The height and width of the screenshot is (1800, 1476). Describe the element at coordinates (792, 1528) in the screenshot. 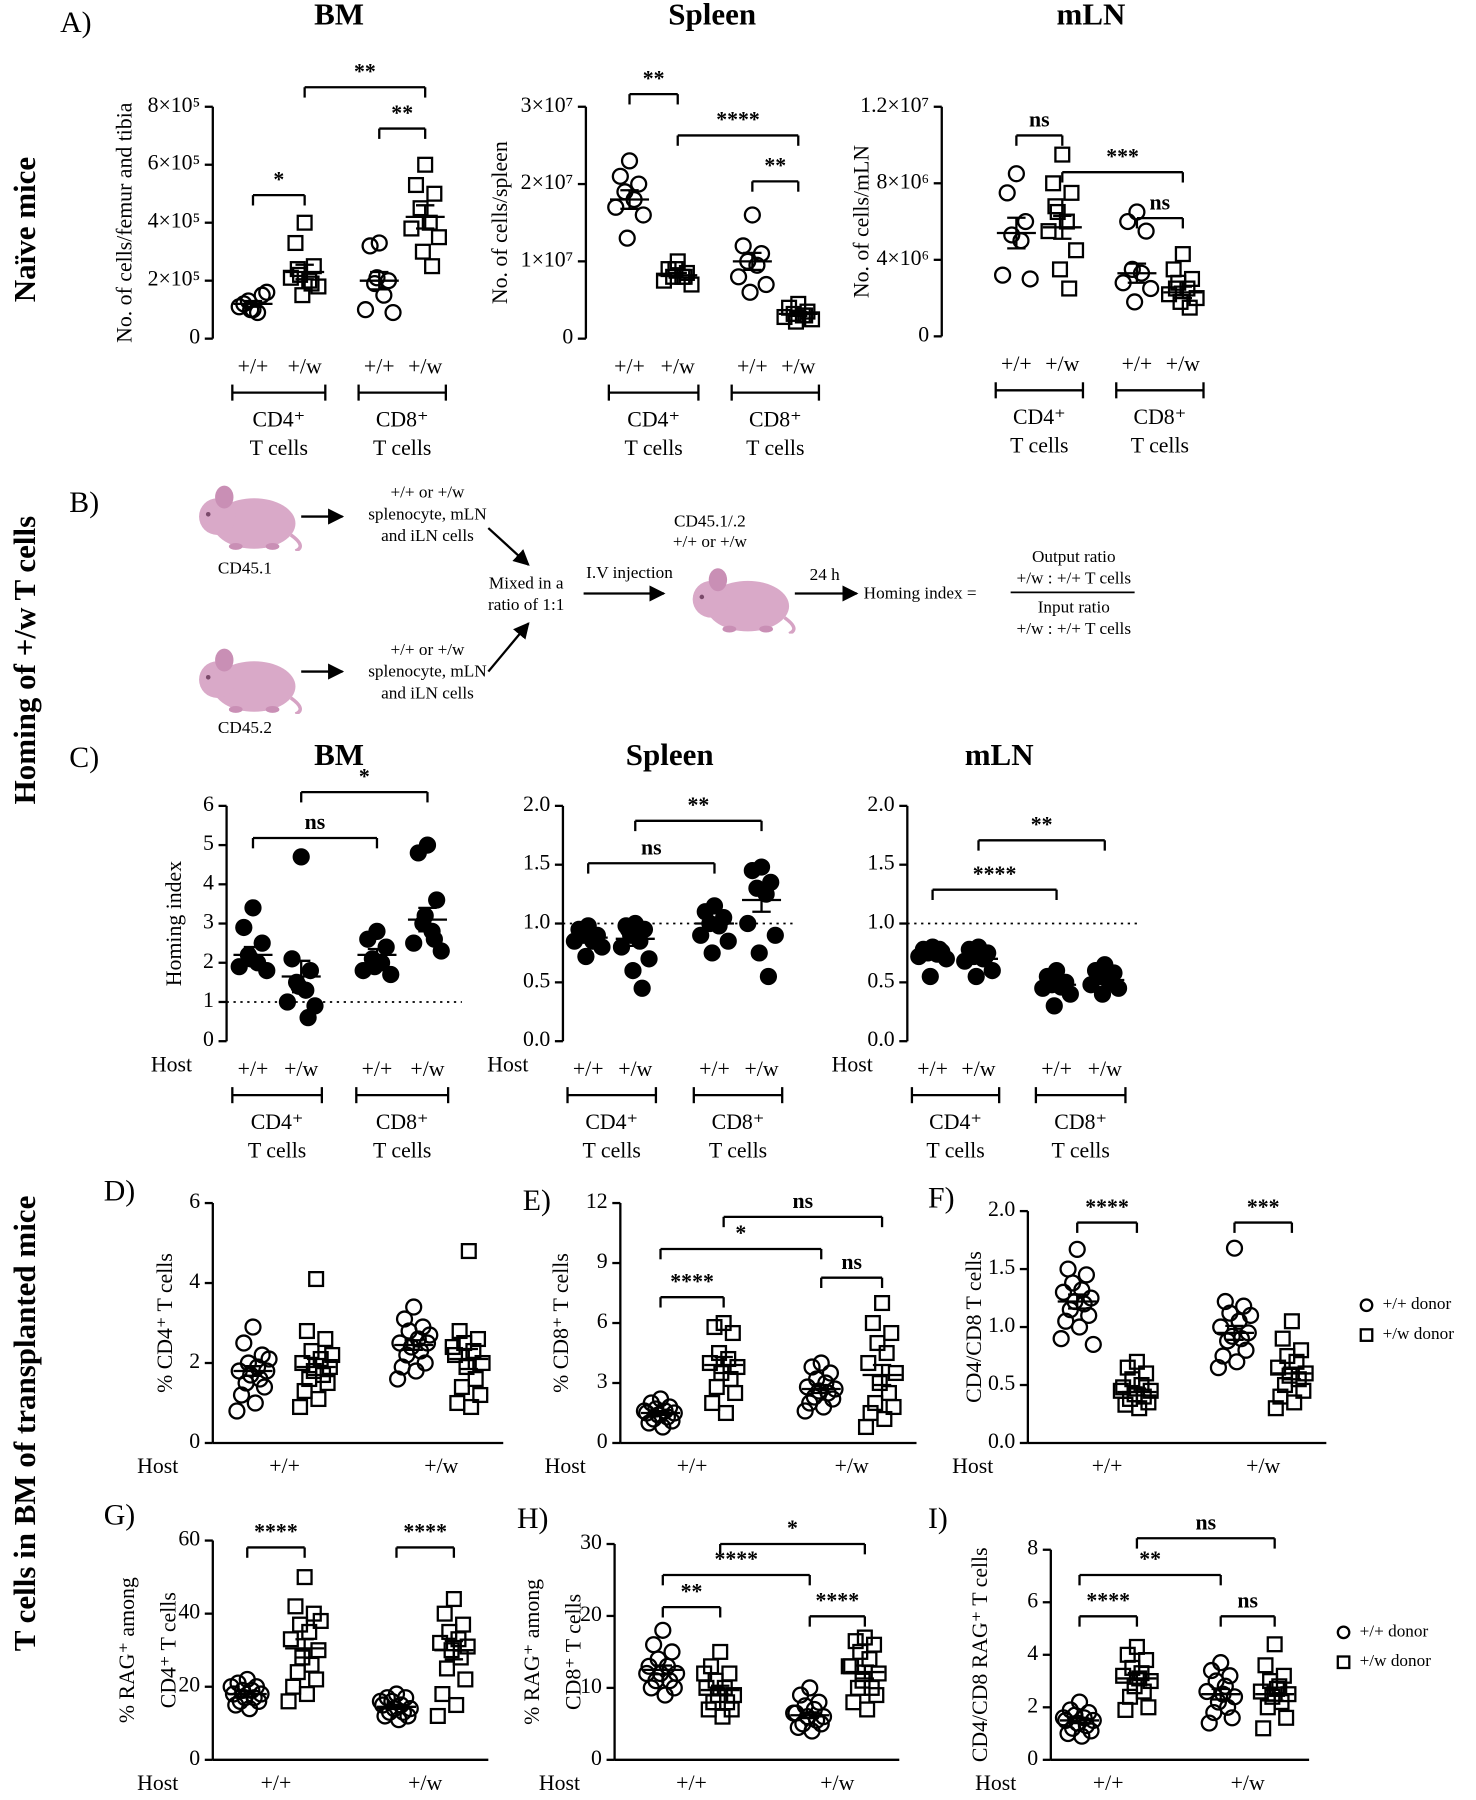

I see `sig-label: *` at that location.